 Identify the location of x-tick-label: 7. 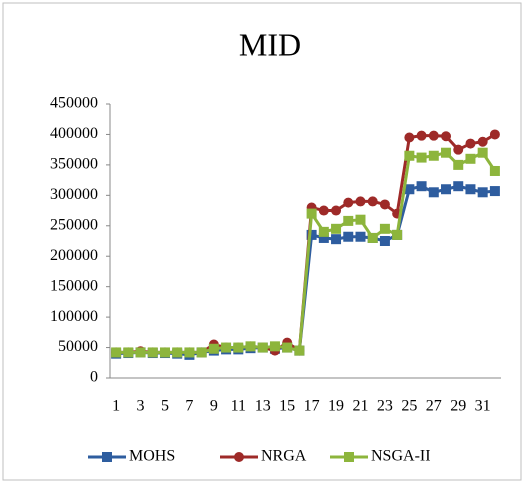
(189, 406).